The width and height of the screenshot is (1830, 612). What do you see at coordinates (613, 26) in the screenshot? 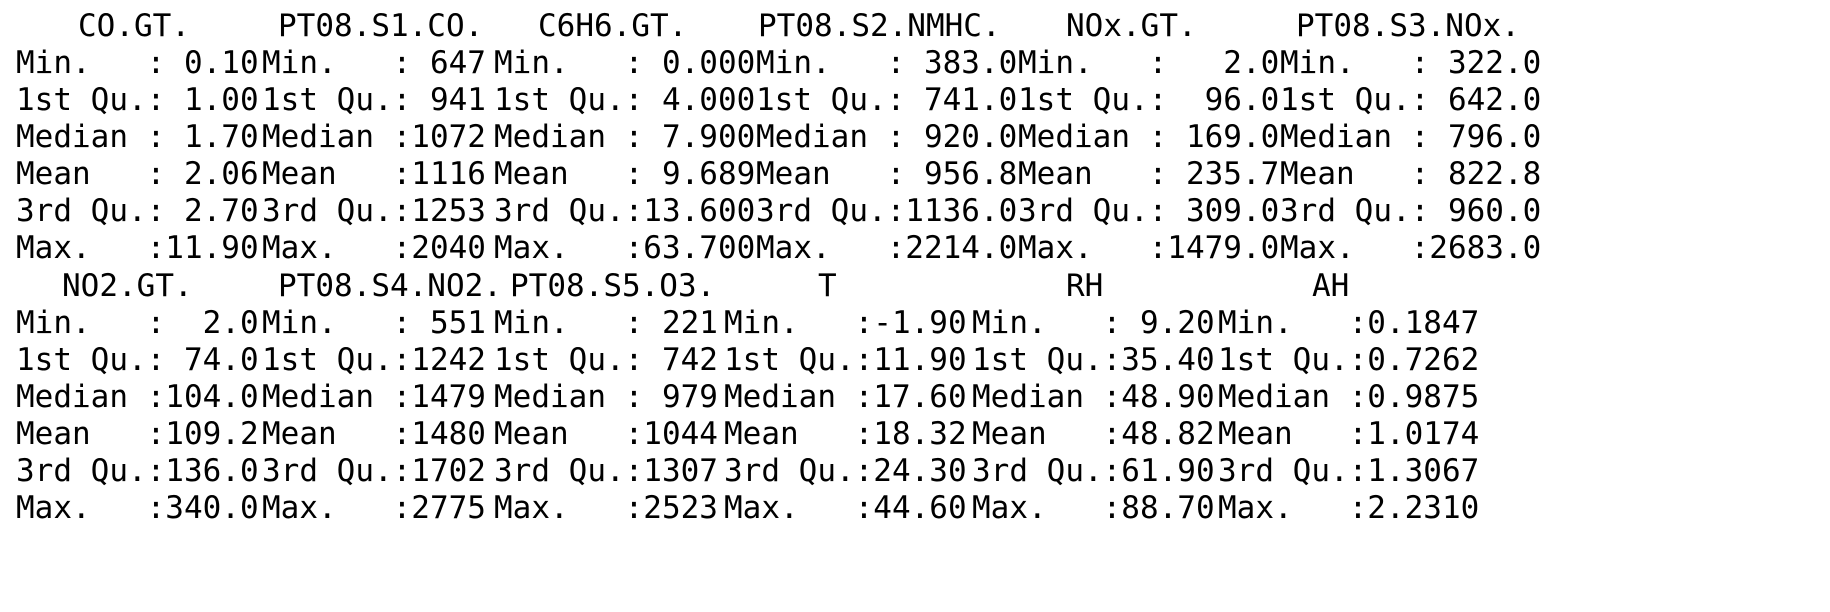
I see `column-header: C6H6.GT.` at bounding box center [613, 26].